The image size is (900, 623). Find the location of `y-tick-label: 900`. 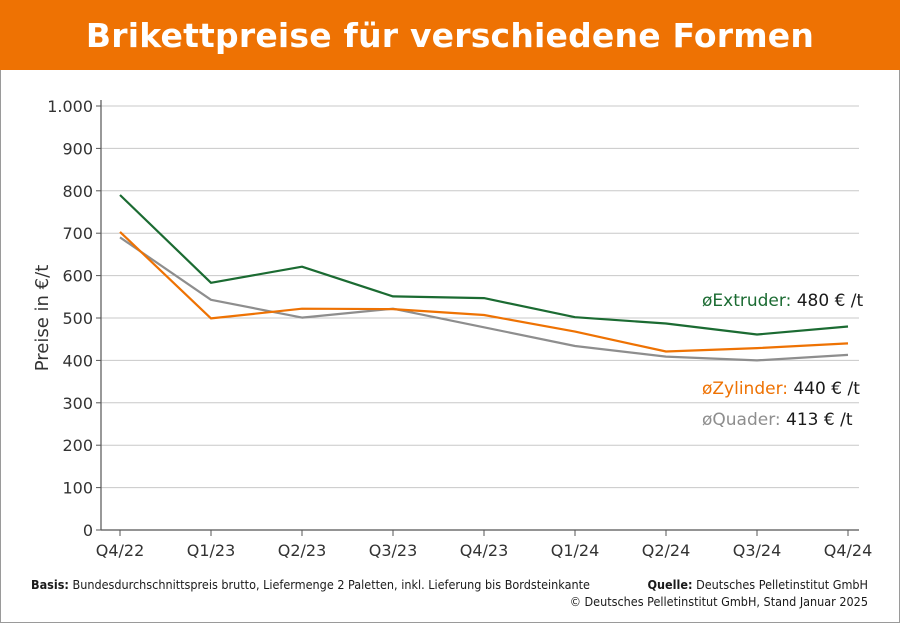

y-tick-label: 900 is located at coordinates (77, 148).